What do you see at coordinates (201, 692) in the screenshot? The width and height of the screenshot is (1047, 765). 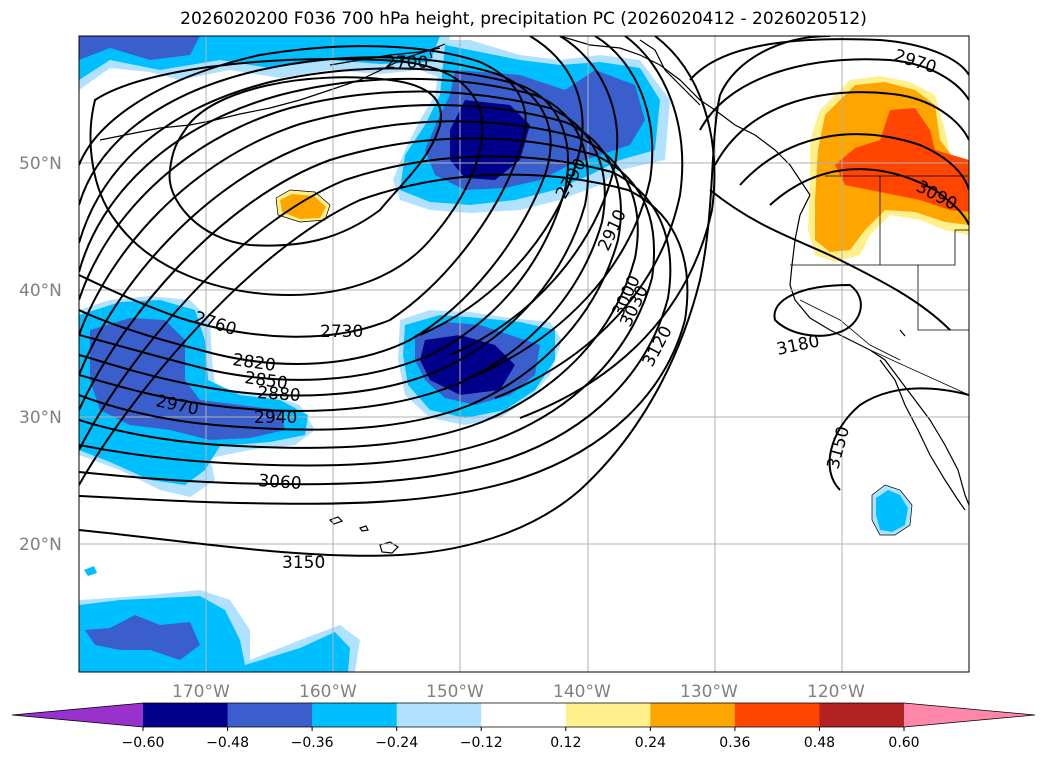 I see `lon-label-170w: 170°W` at bounding box center [201, 692].